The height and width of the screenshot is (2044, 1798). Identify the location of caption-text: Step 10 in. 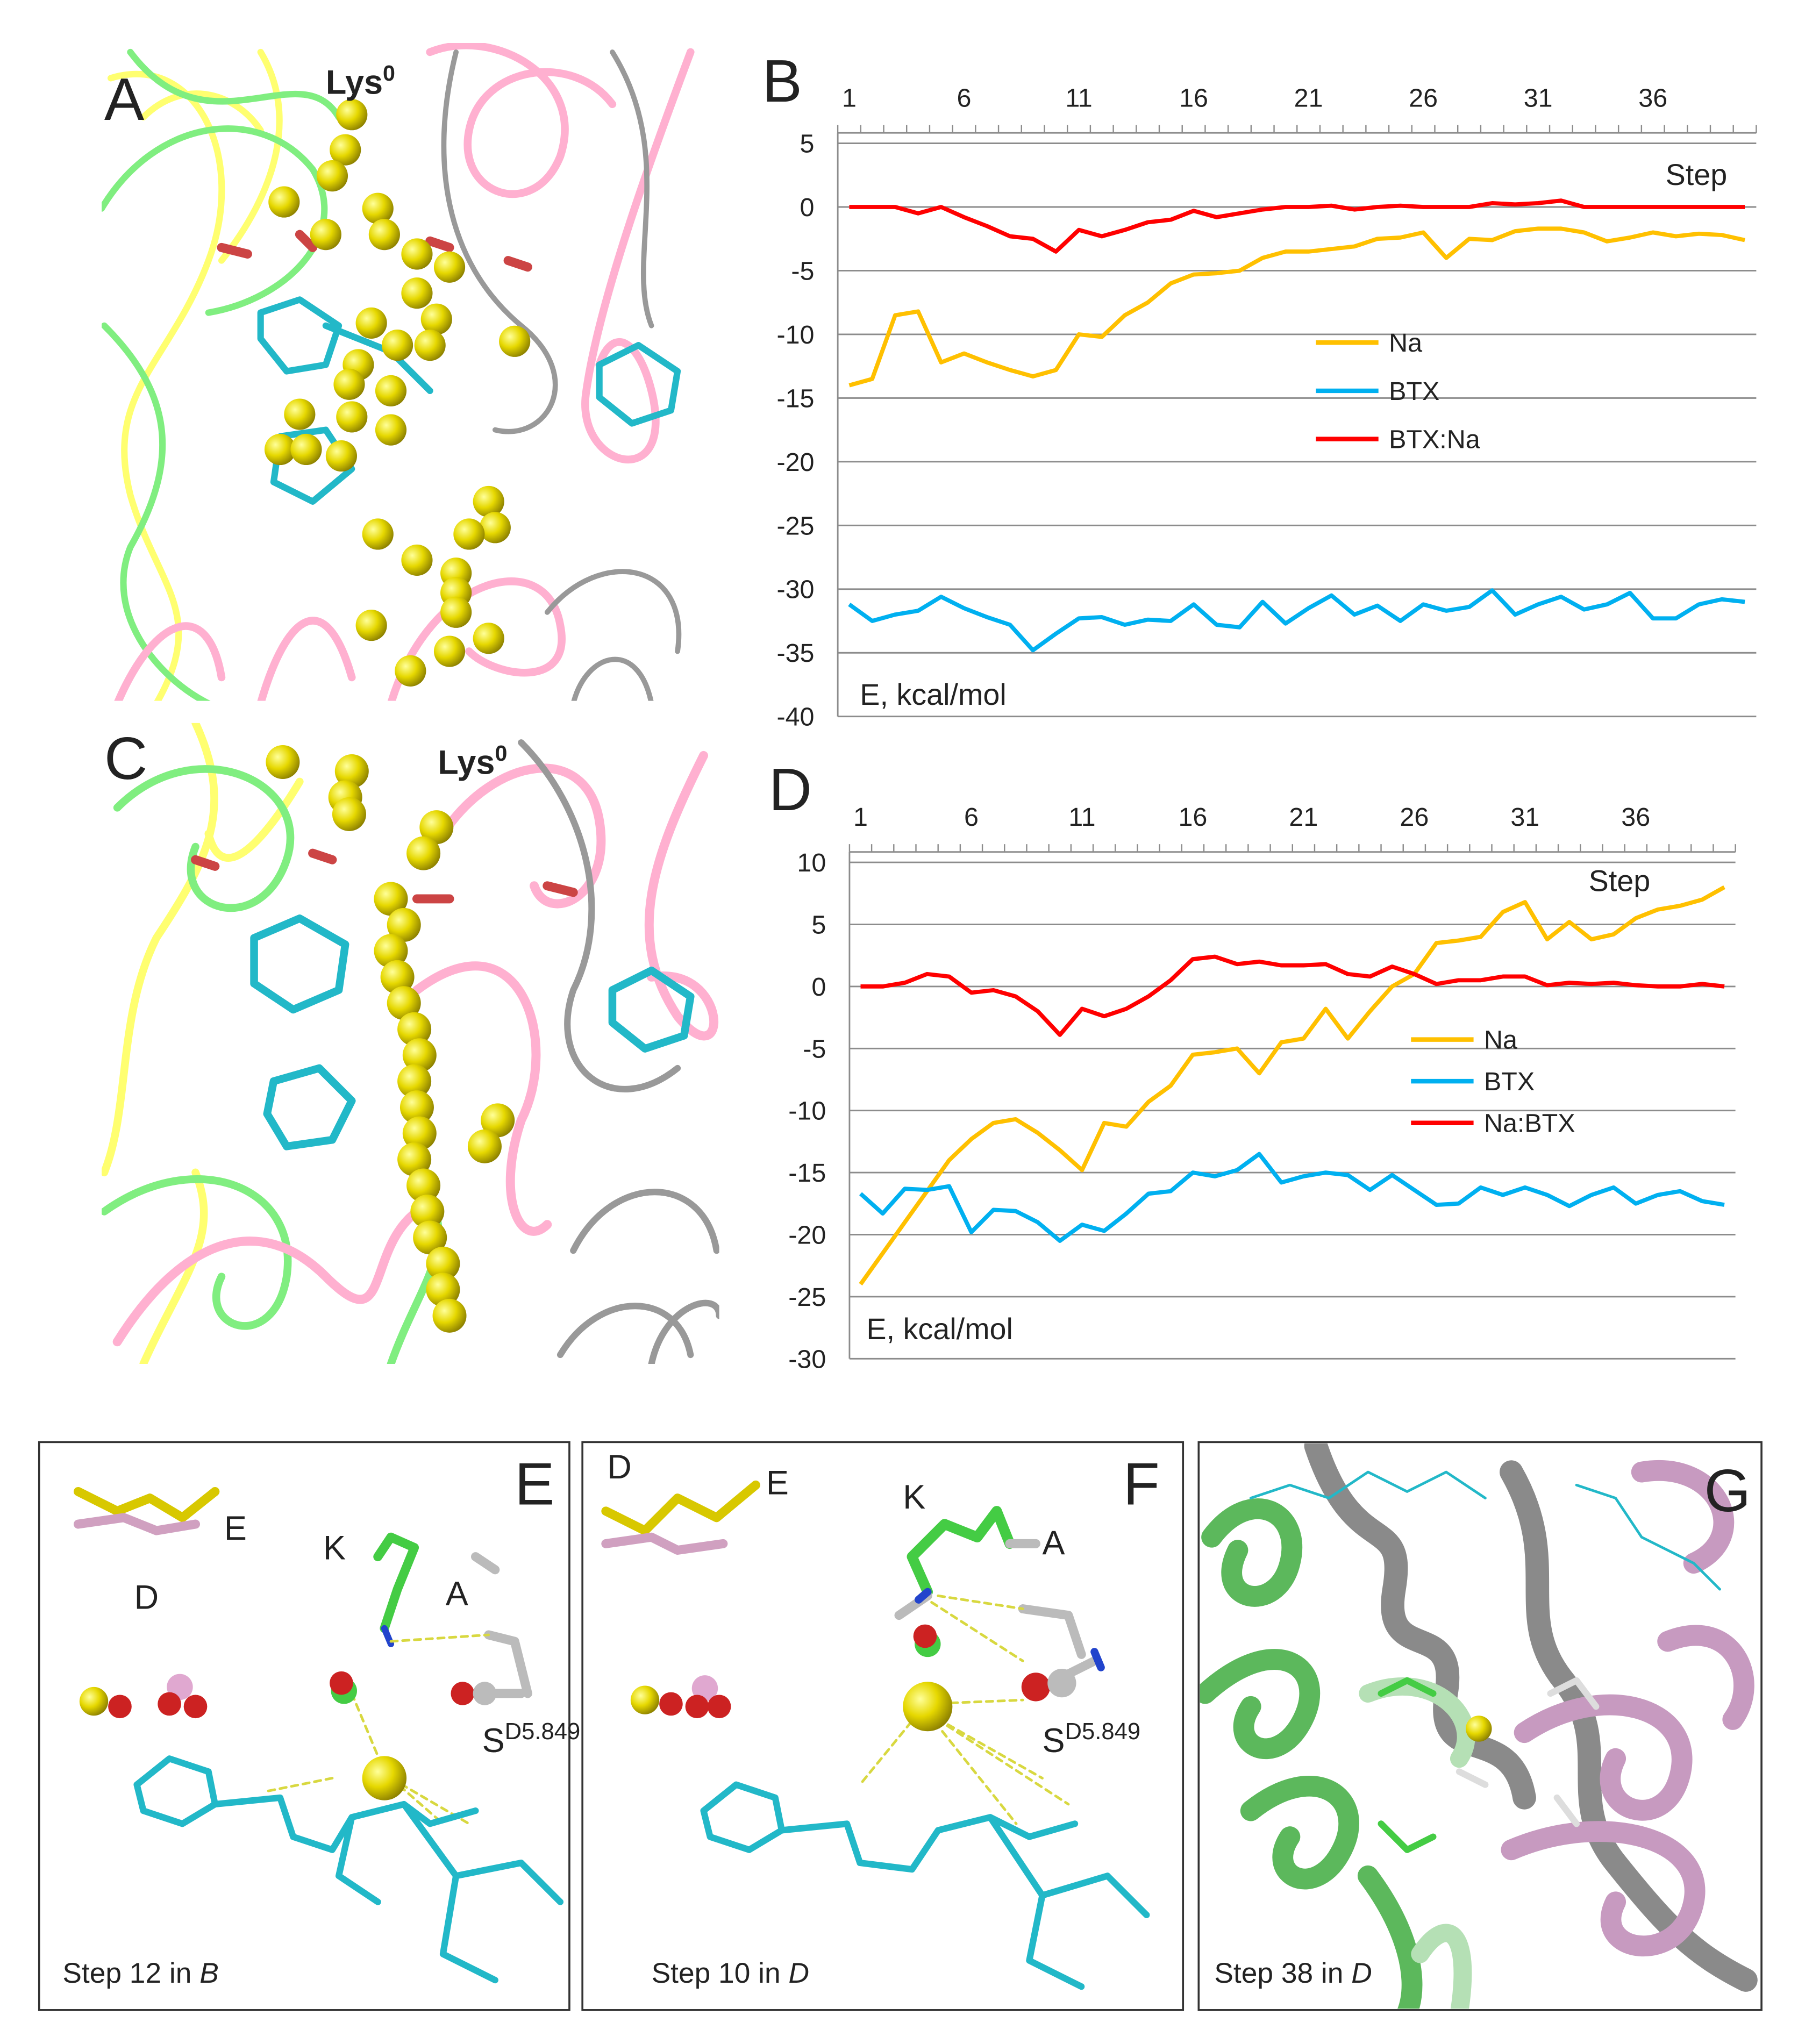
(716, 1973).